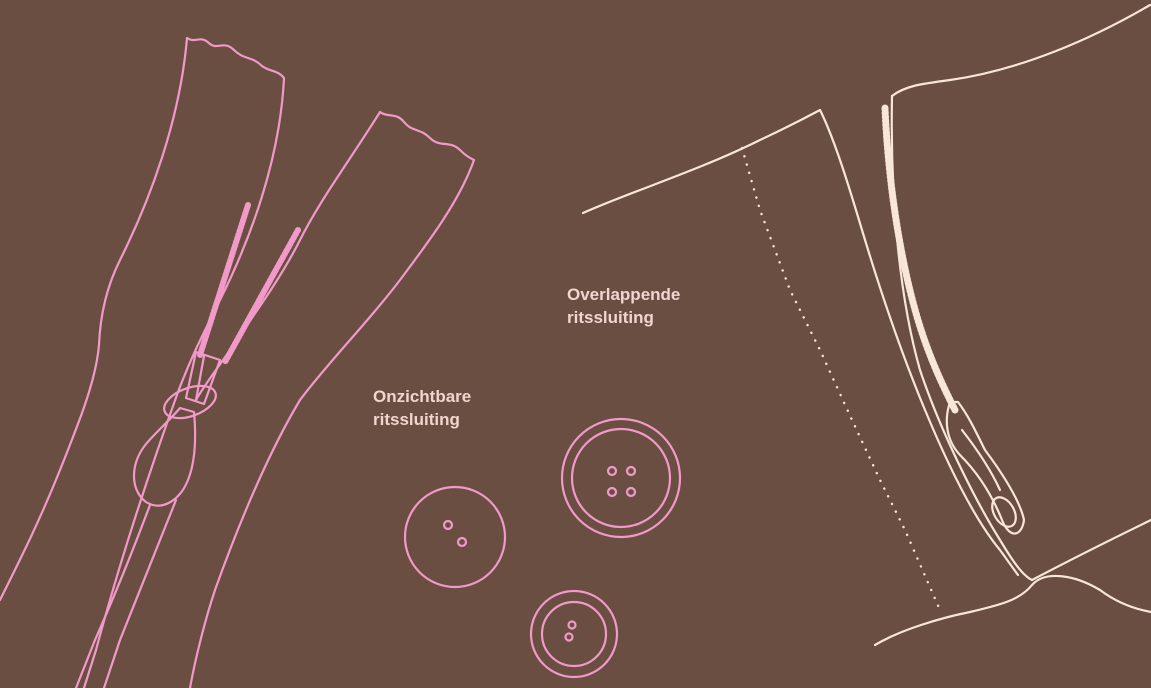 The image size is (1151, 688). What do you see at coordinates (621, 478) in the screenshot?
I see `button-four-hole-icon` at bounding box center [621, 478].